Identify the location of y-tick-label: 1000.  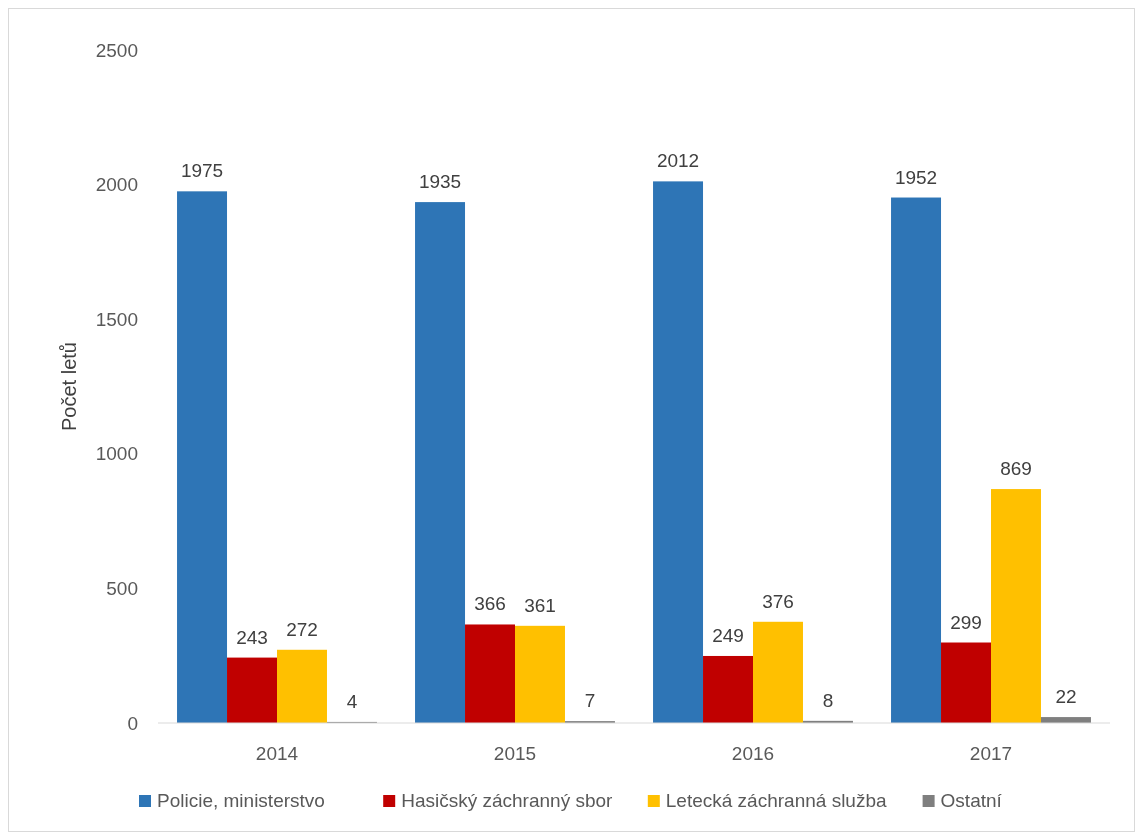
(116, 454).